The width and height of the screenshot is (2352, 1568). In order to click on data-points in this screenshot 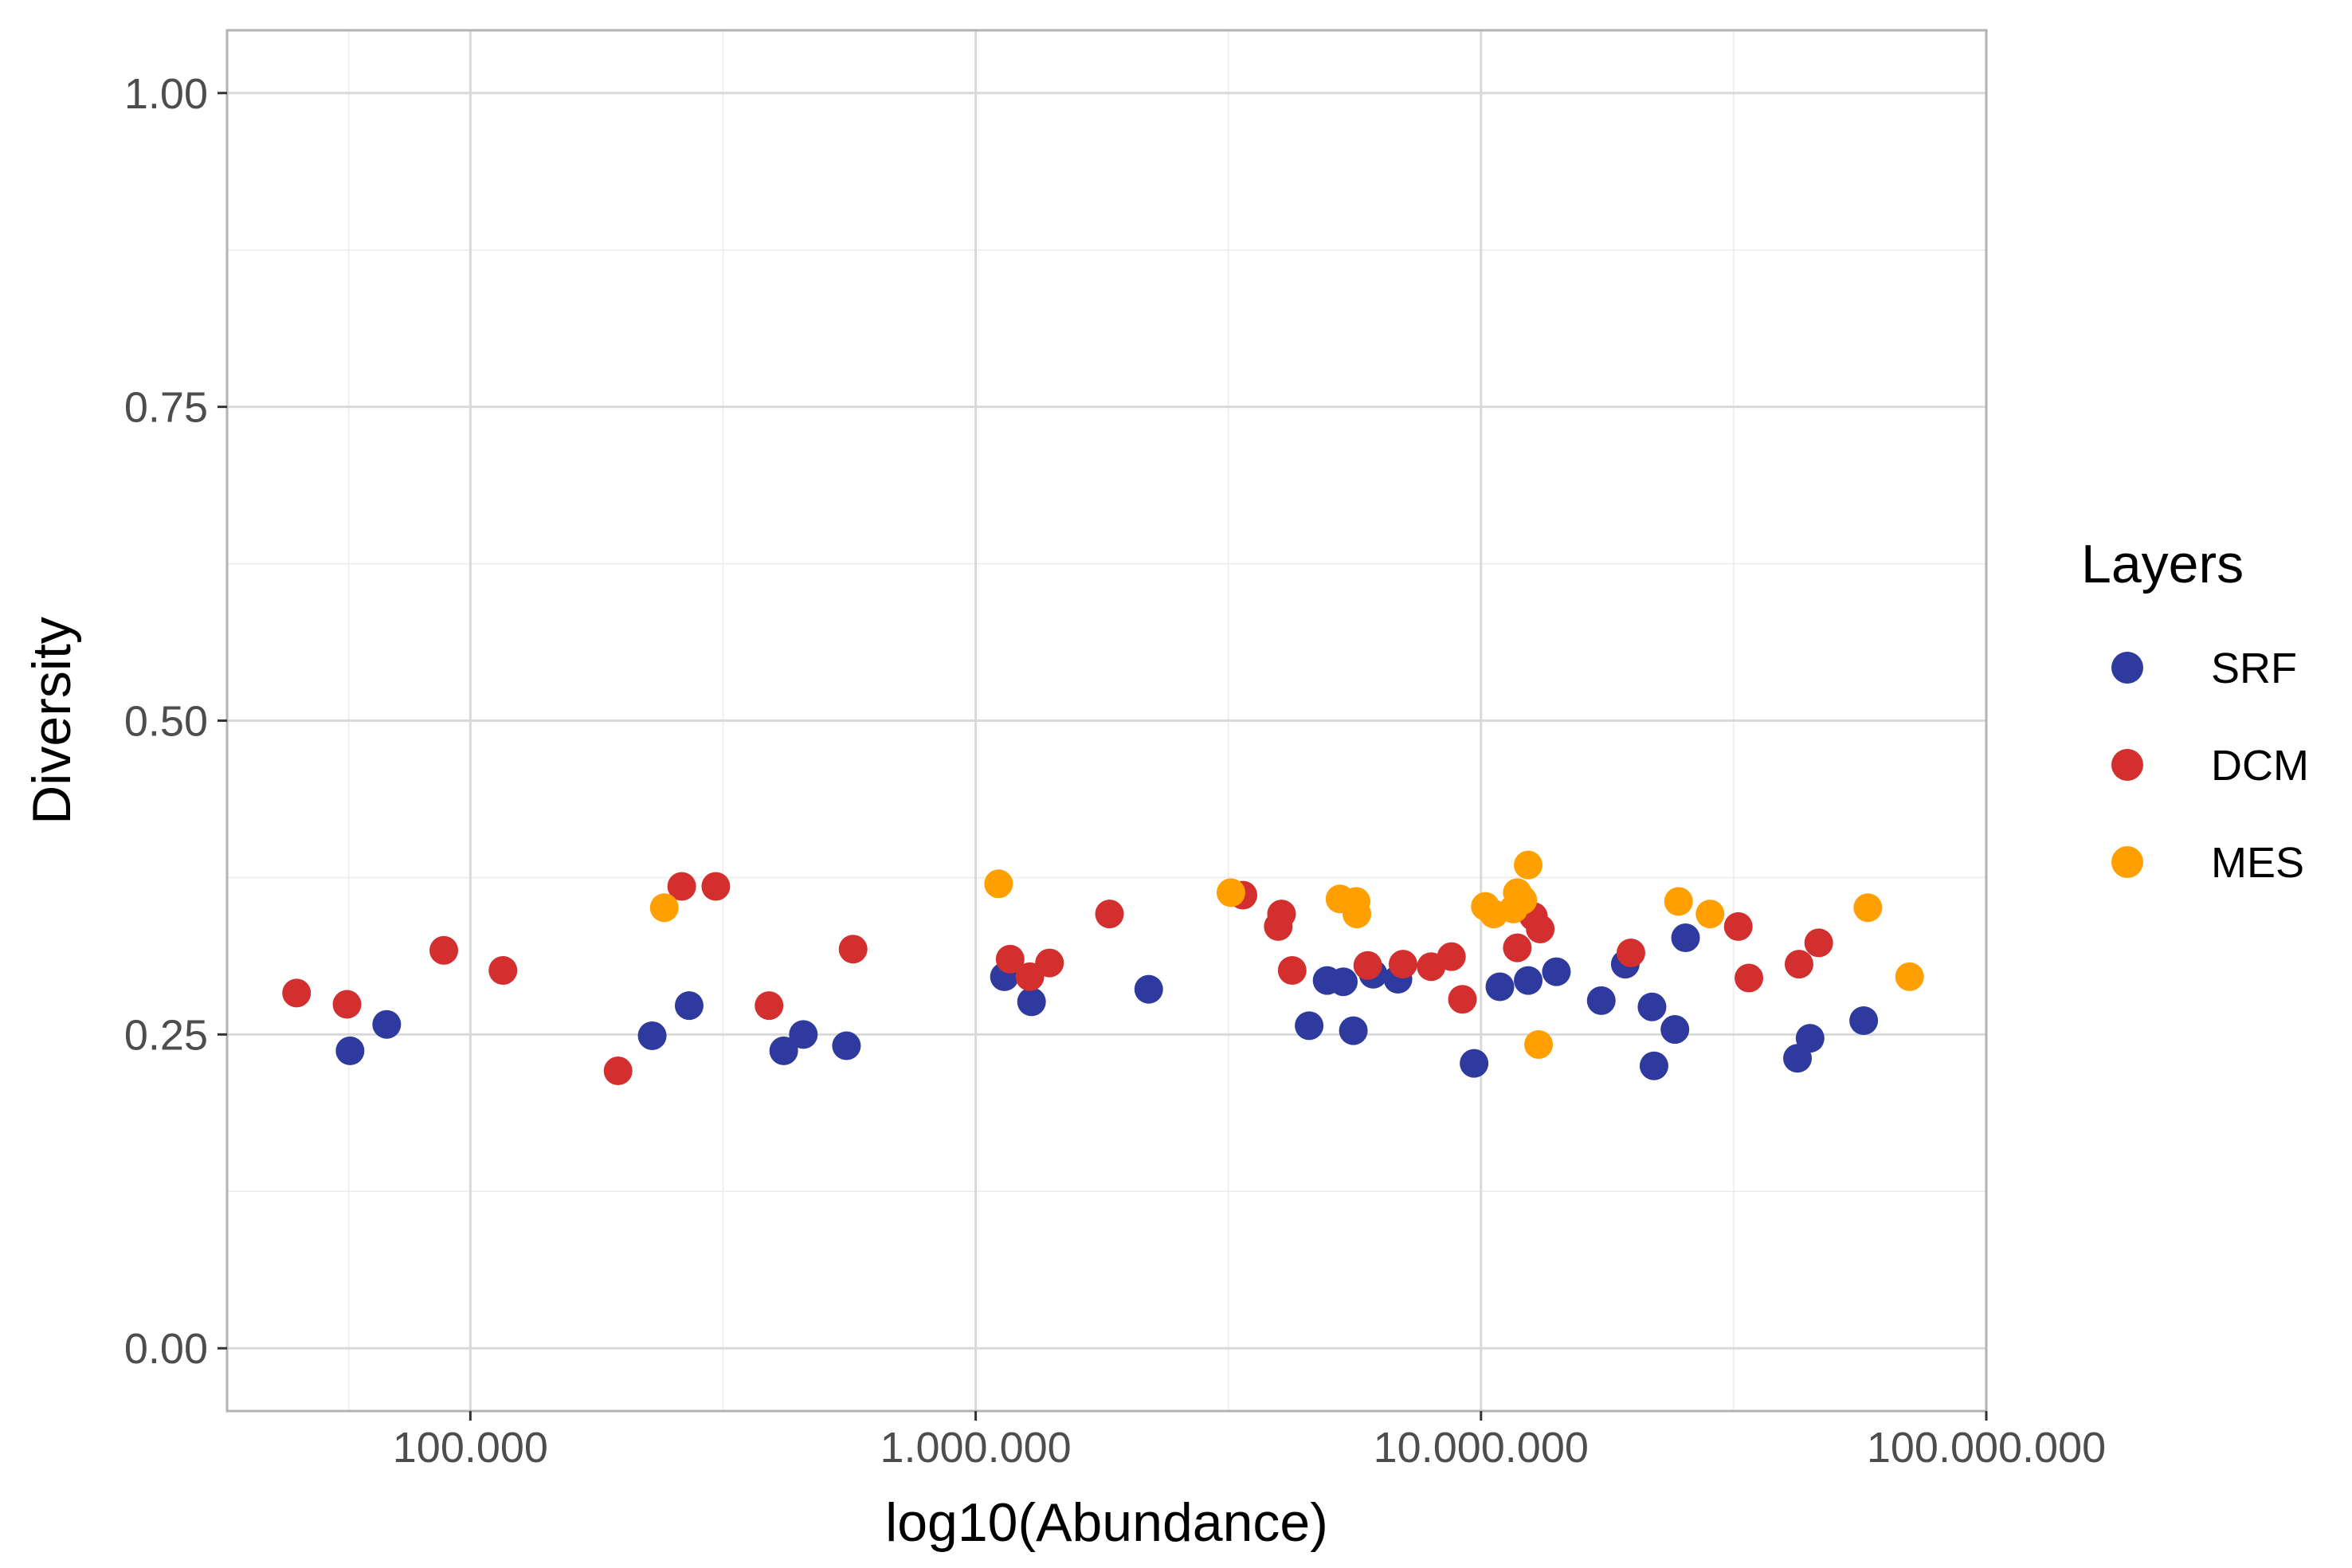, I will do `click(1103, 968)`.